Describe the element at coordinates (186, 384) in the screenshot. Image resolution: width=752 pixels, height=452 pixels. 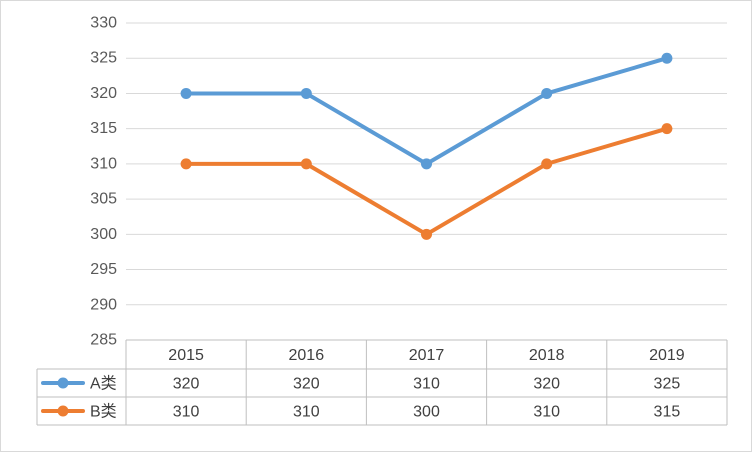
I see `table-value-s0-0: 320` at that location.